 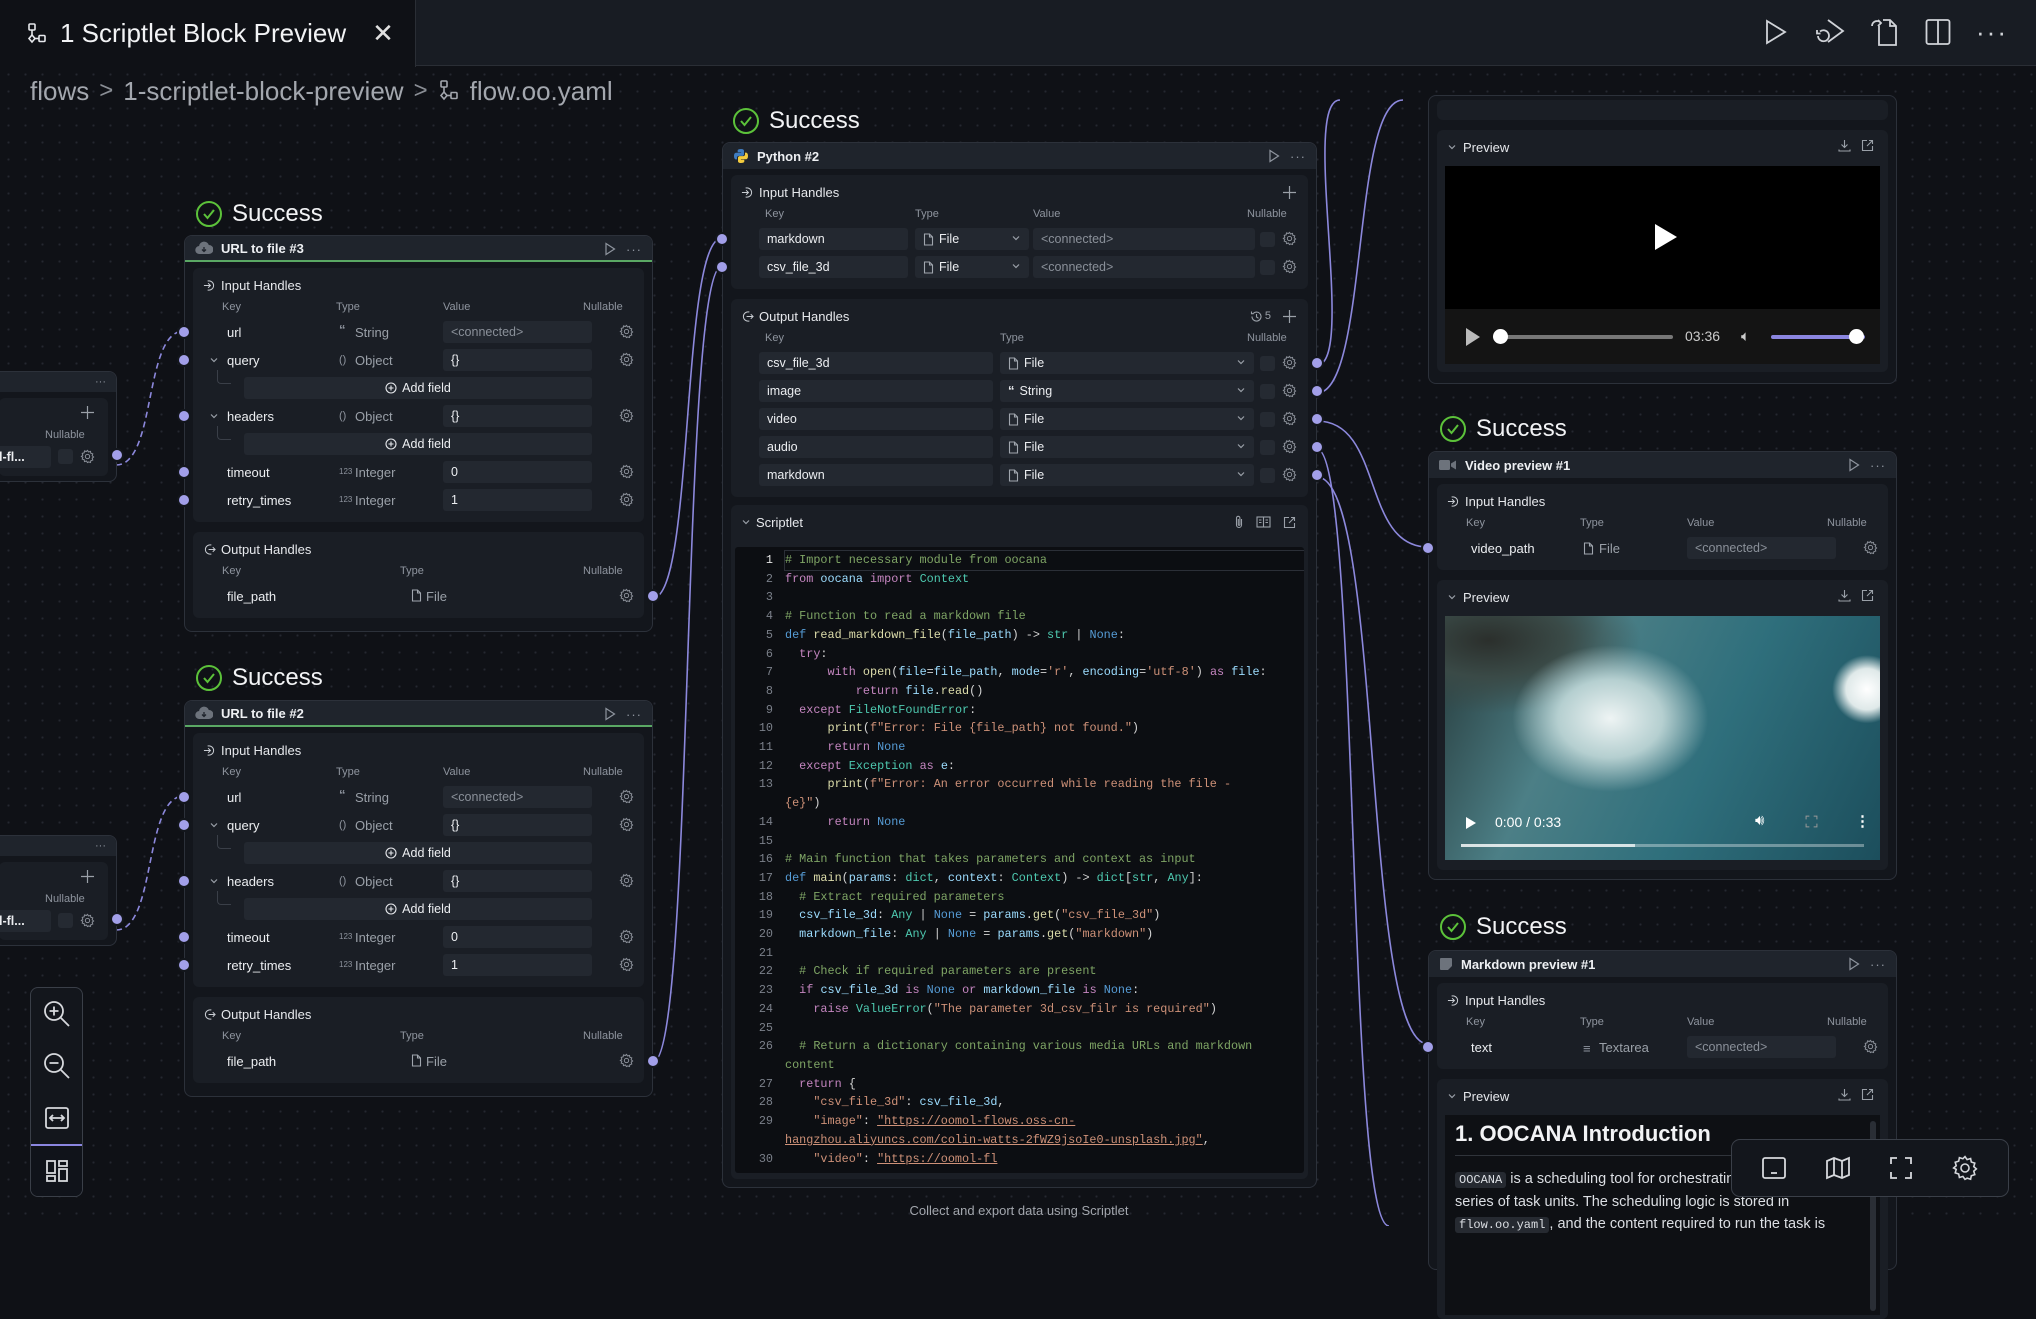 I want to click on breadcrumb-folder: 1-scriptlet-block-preview, so click(x=263, y=90).